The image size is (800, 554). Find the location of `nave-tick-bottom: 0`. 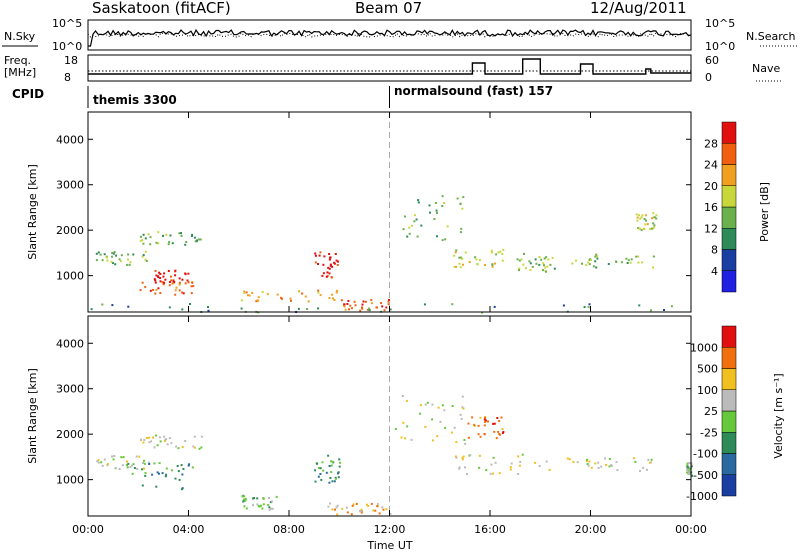

nave-tick-bottom: 0 is located at coordinates (708, 77).